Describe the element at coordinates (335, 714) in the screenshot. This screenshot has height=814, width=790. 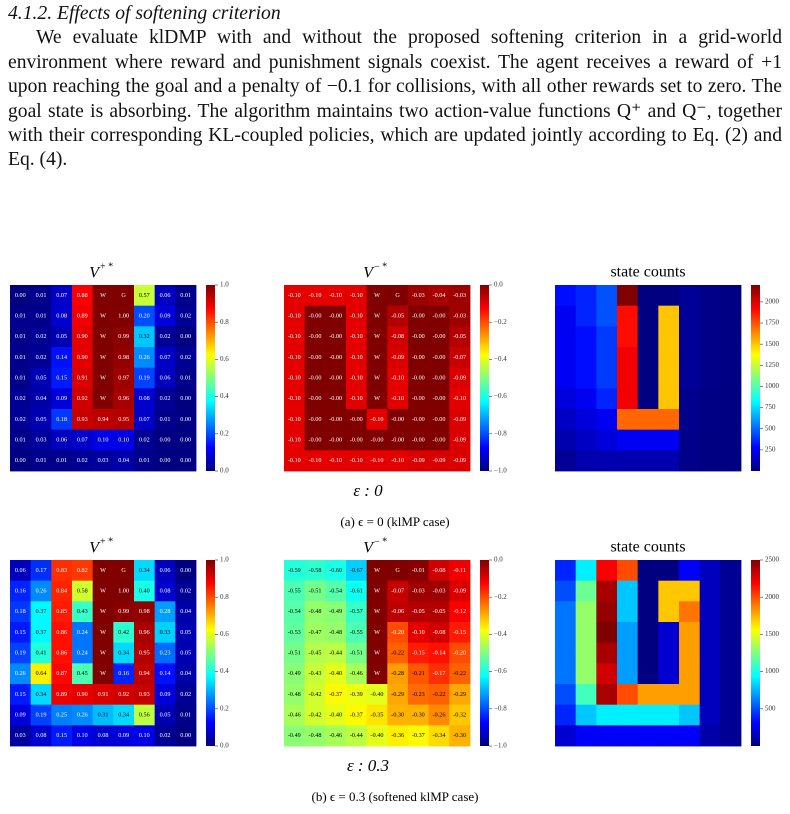
I see `cell-label: -0.40` at that location.